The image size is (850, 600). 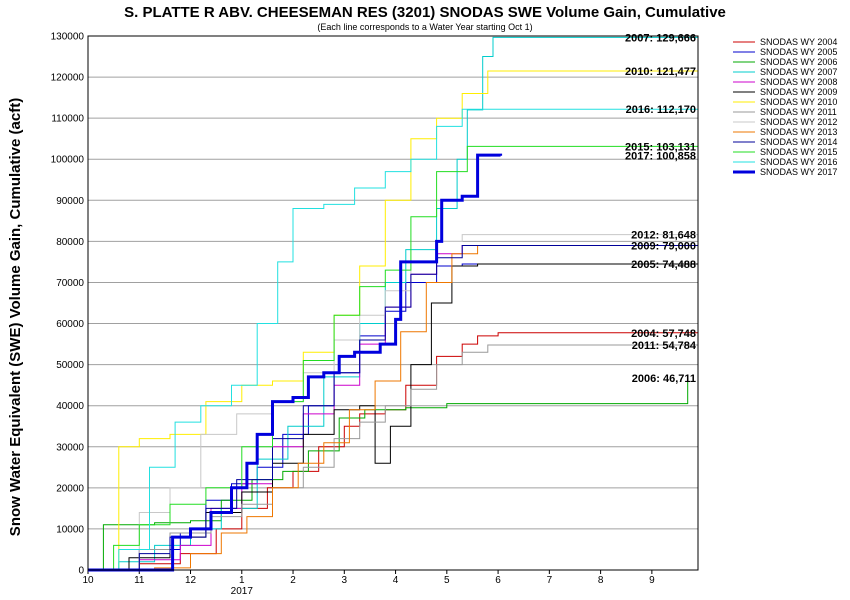 I want to click on x-tick-label: 7, so click(x=550, y=580).